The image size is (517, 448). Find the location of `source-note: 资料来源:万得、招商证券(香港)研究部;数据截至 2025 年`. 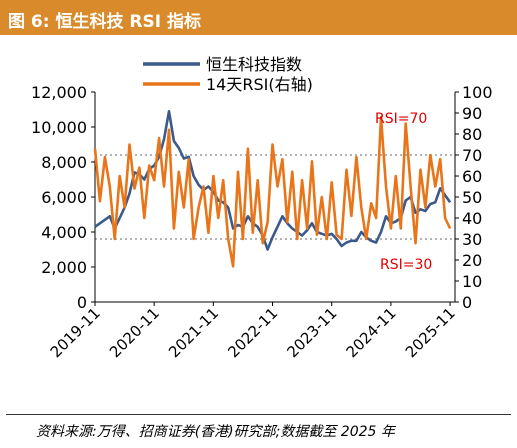

source-note: 资料来源:万得、招商证券(香港)研究部;数据截至 2025 年 is located at coordinates (215, 432).